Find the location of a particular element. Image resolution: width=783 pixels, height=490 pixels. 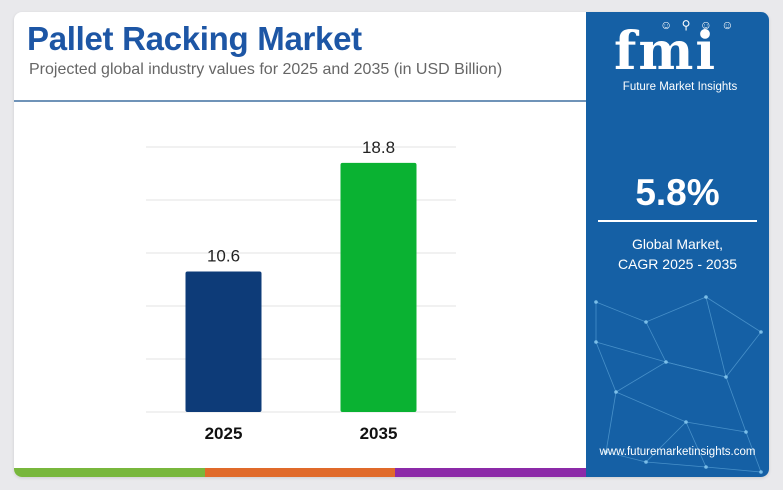

x-tick-label-2025: 2025 is located at coordinates (224, 433).